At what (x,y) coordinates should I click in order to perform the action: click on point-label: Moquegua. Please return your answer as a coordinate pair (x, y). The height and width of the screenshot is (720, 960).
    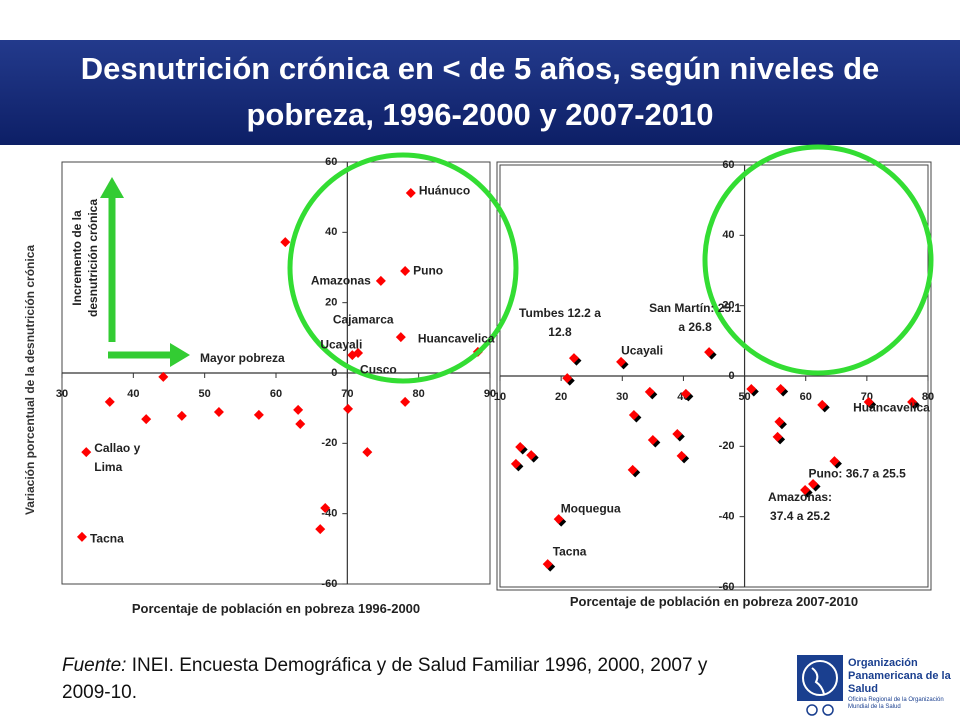
    Looking at the image, I should click on (590, 508).